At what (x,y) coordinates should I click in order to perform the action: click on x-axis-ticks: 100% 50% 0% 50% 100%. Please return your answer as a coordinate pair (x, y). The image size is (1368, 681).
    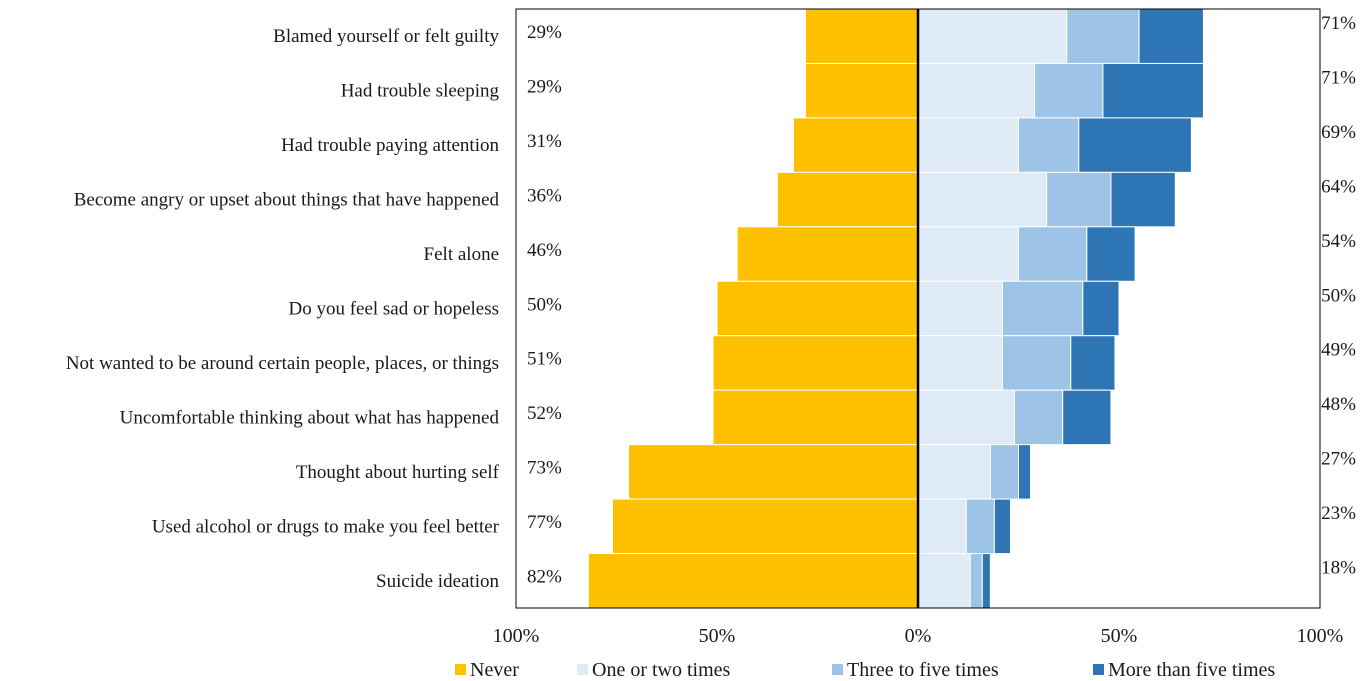
    Looking at the image, I should click on (918, 636).